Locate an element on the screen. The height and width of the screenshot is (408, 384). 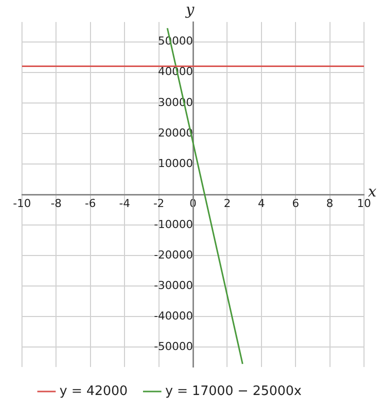
y-tick-label: -10000 is located at coordinates (173, 224).